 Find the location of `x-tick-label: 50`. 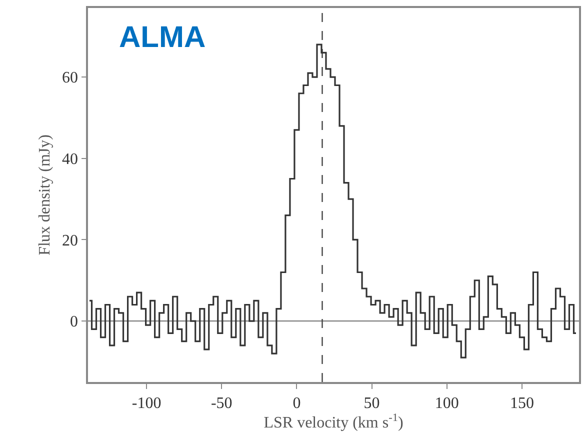

x-tick-label: 50 is located at coordinates (372, 403).